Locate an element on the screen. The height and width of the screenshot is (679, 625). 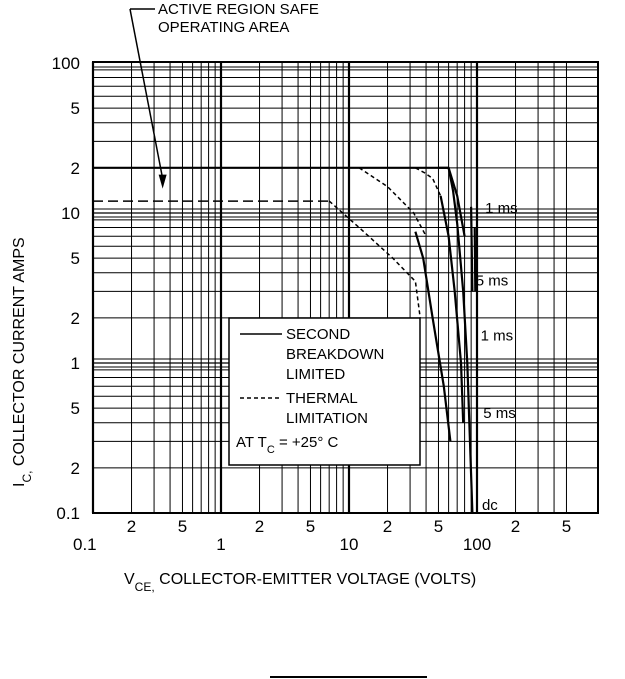
annotation-line-2: OPERATING AREA is located at coordinates (223, 27).